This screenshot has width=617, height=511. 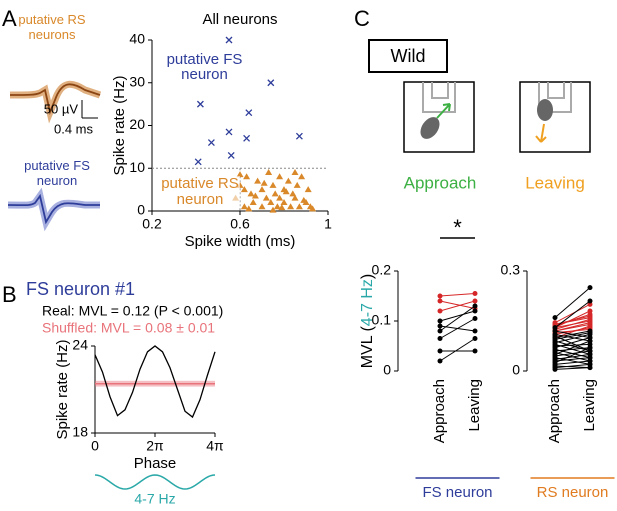 What do you see at coordinates (80, 289) in the screenshot?
I see `chart-title: FS neuron #1` at bounding box center [80, 289].